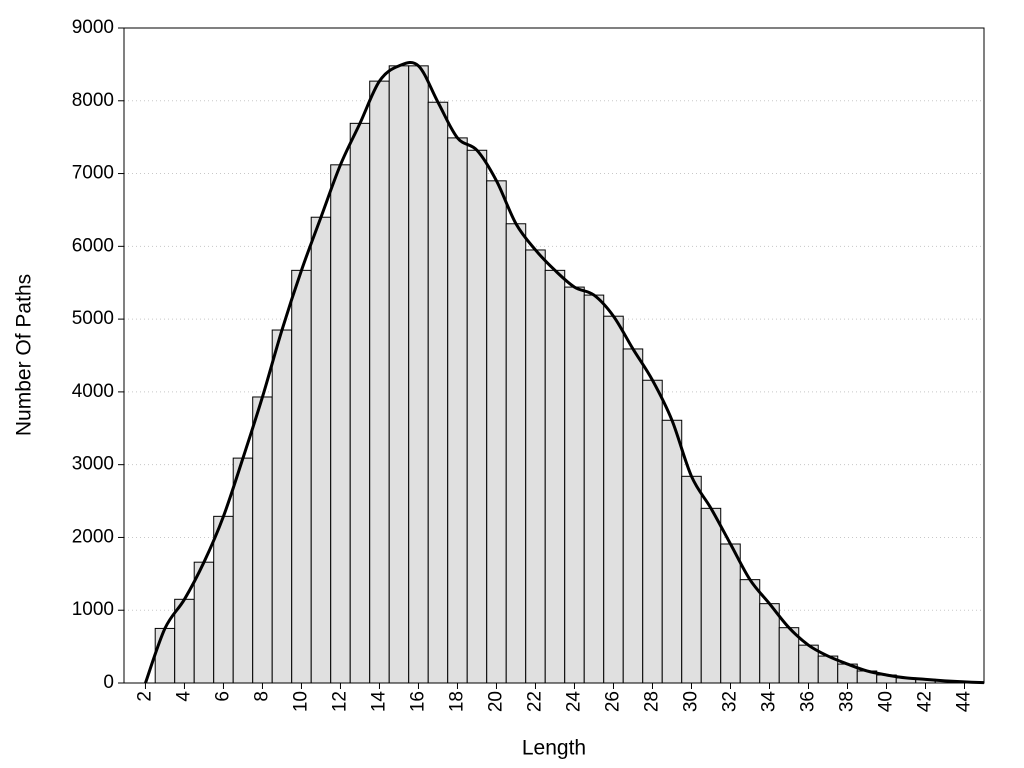  I want to click on x-tick-label: 20, so click(495, 701).